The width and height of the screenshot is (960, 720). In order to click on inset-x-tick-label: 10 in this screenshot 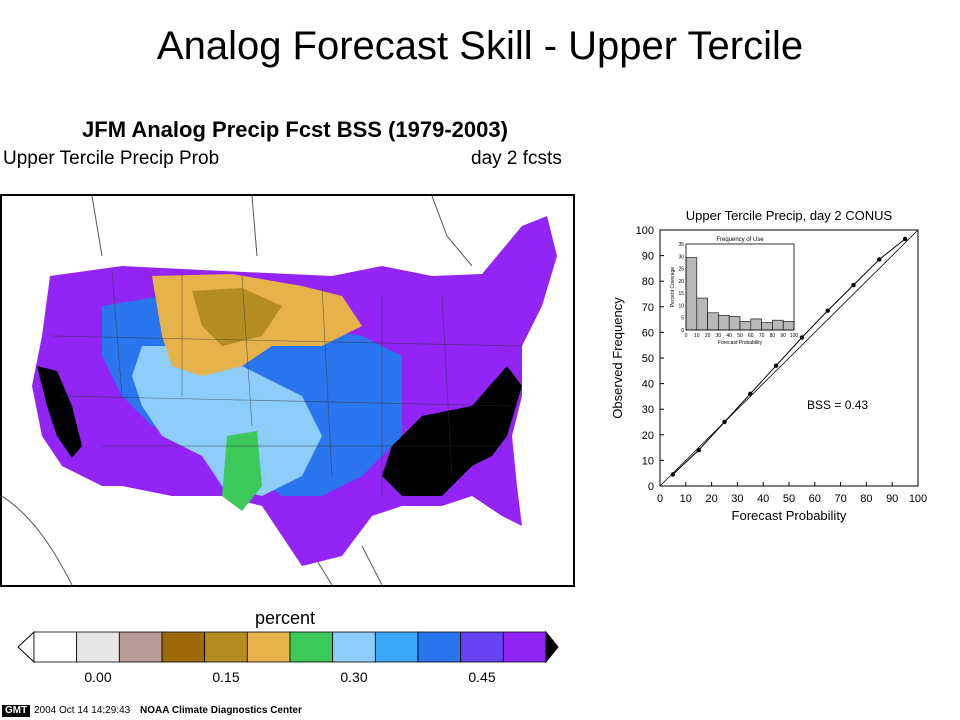, I will do `click(697, 336)`.